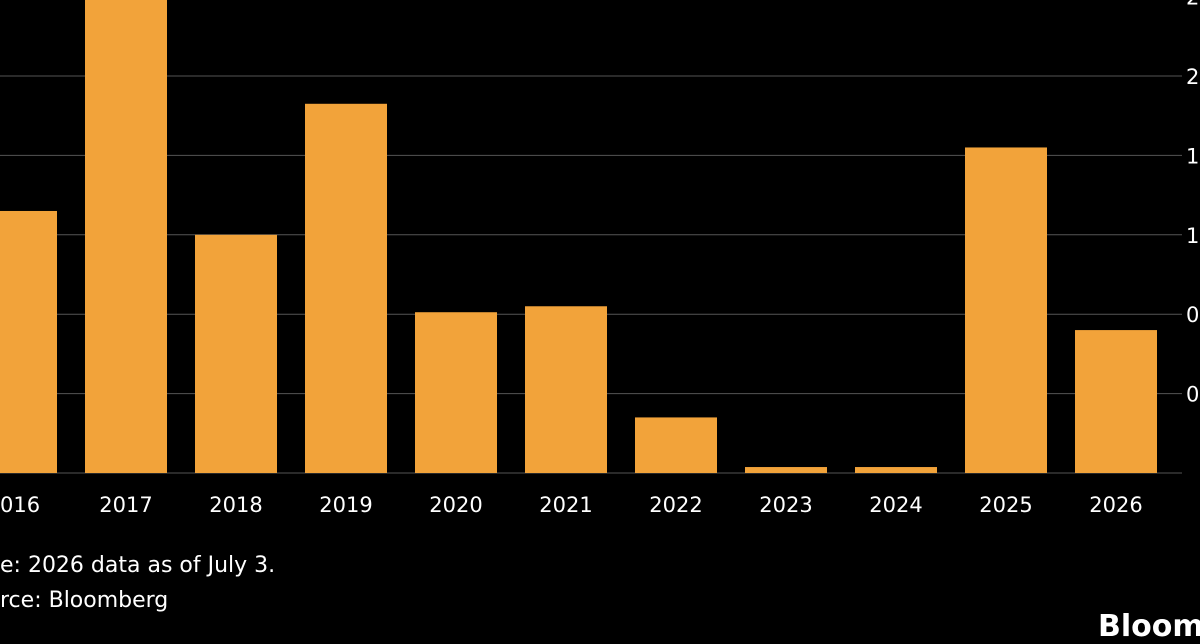 This screenshot has width=1200, height=644. I want to click on x-tick-label: 2017, so click(125, 505).